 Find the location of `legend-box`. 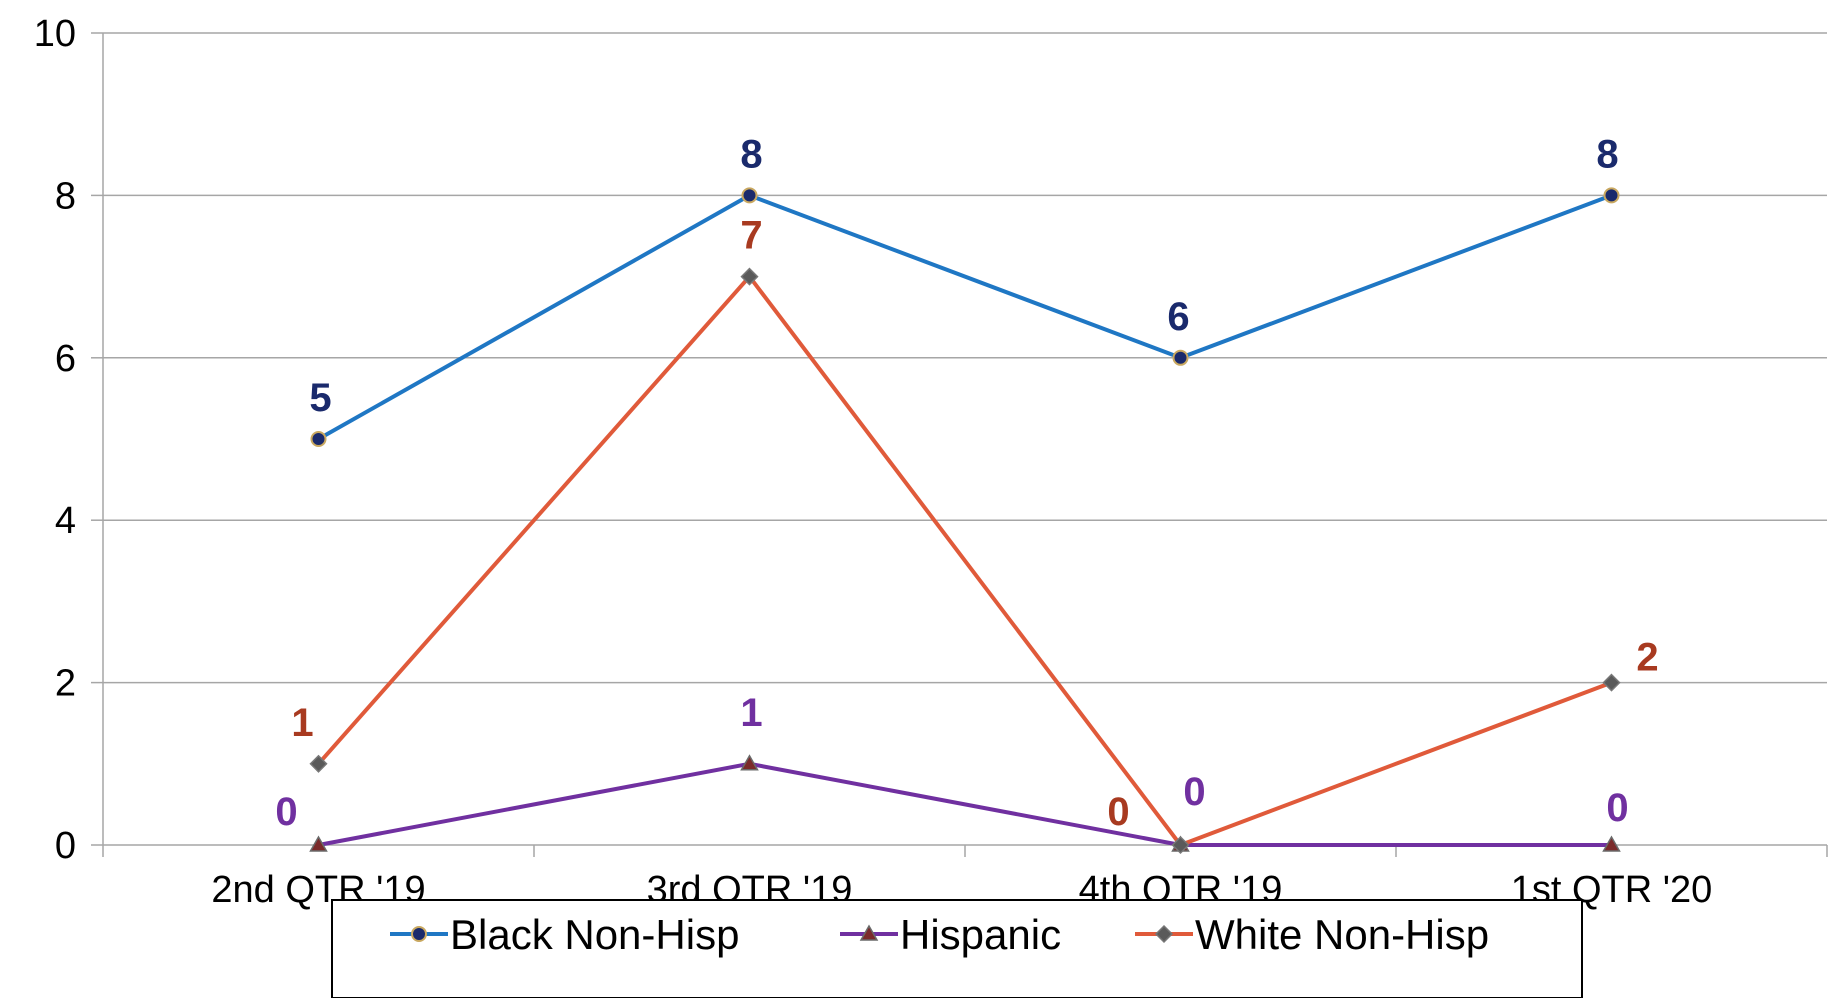

legend-box is located at coordinates (957, 948).